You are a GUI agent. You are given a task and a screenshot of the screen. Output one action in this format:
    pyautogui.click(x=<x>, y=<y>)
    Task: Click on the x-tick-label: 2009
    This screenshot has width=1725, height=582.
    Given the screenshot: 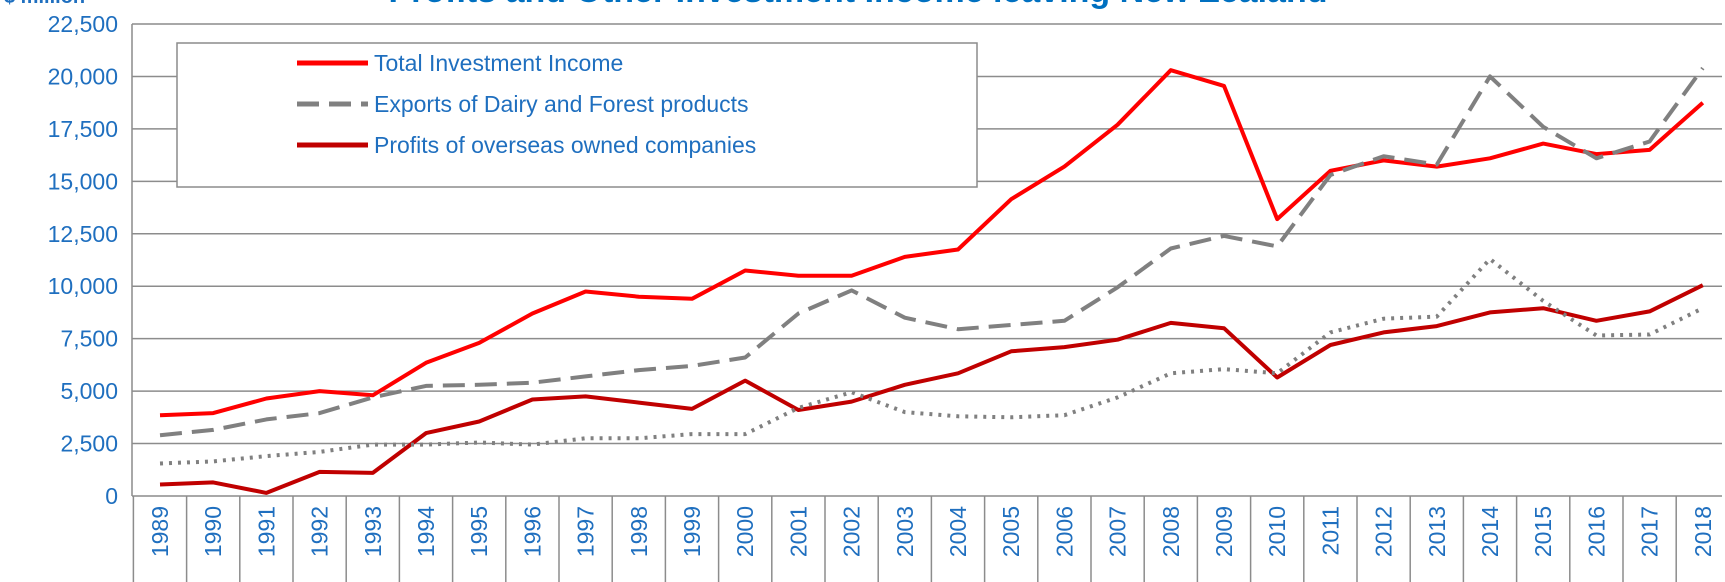 What is the action you would take?
    pyautogui.click(x=1224, y=531)
    